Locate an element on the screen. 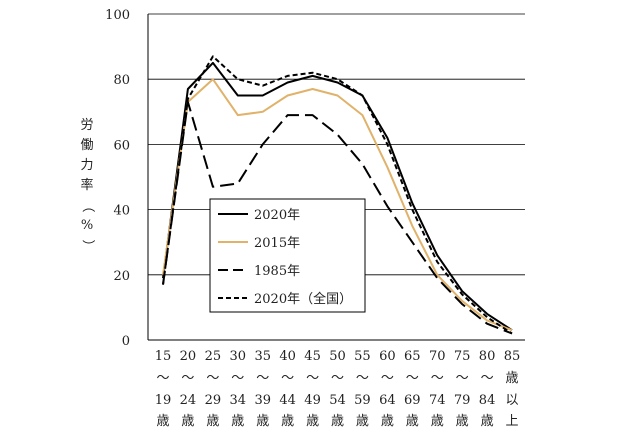  y-axis-label-char: 力 is located at coordinates (87, 165).